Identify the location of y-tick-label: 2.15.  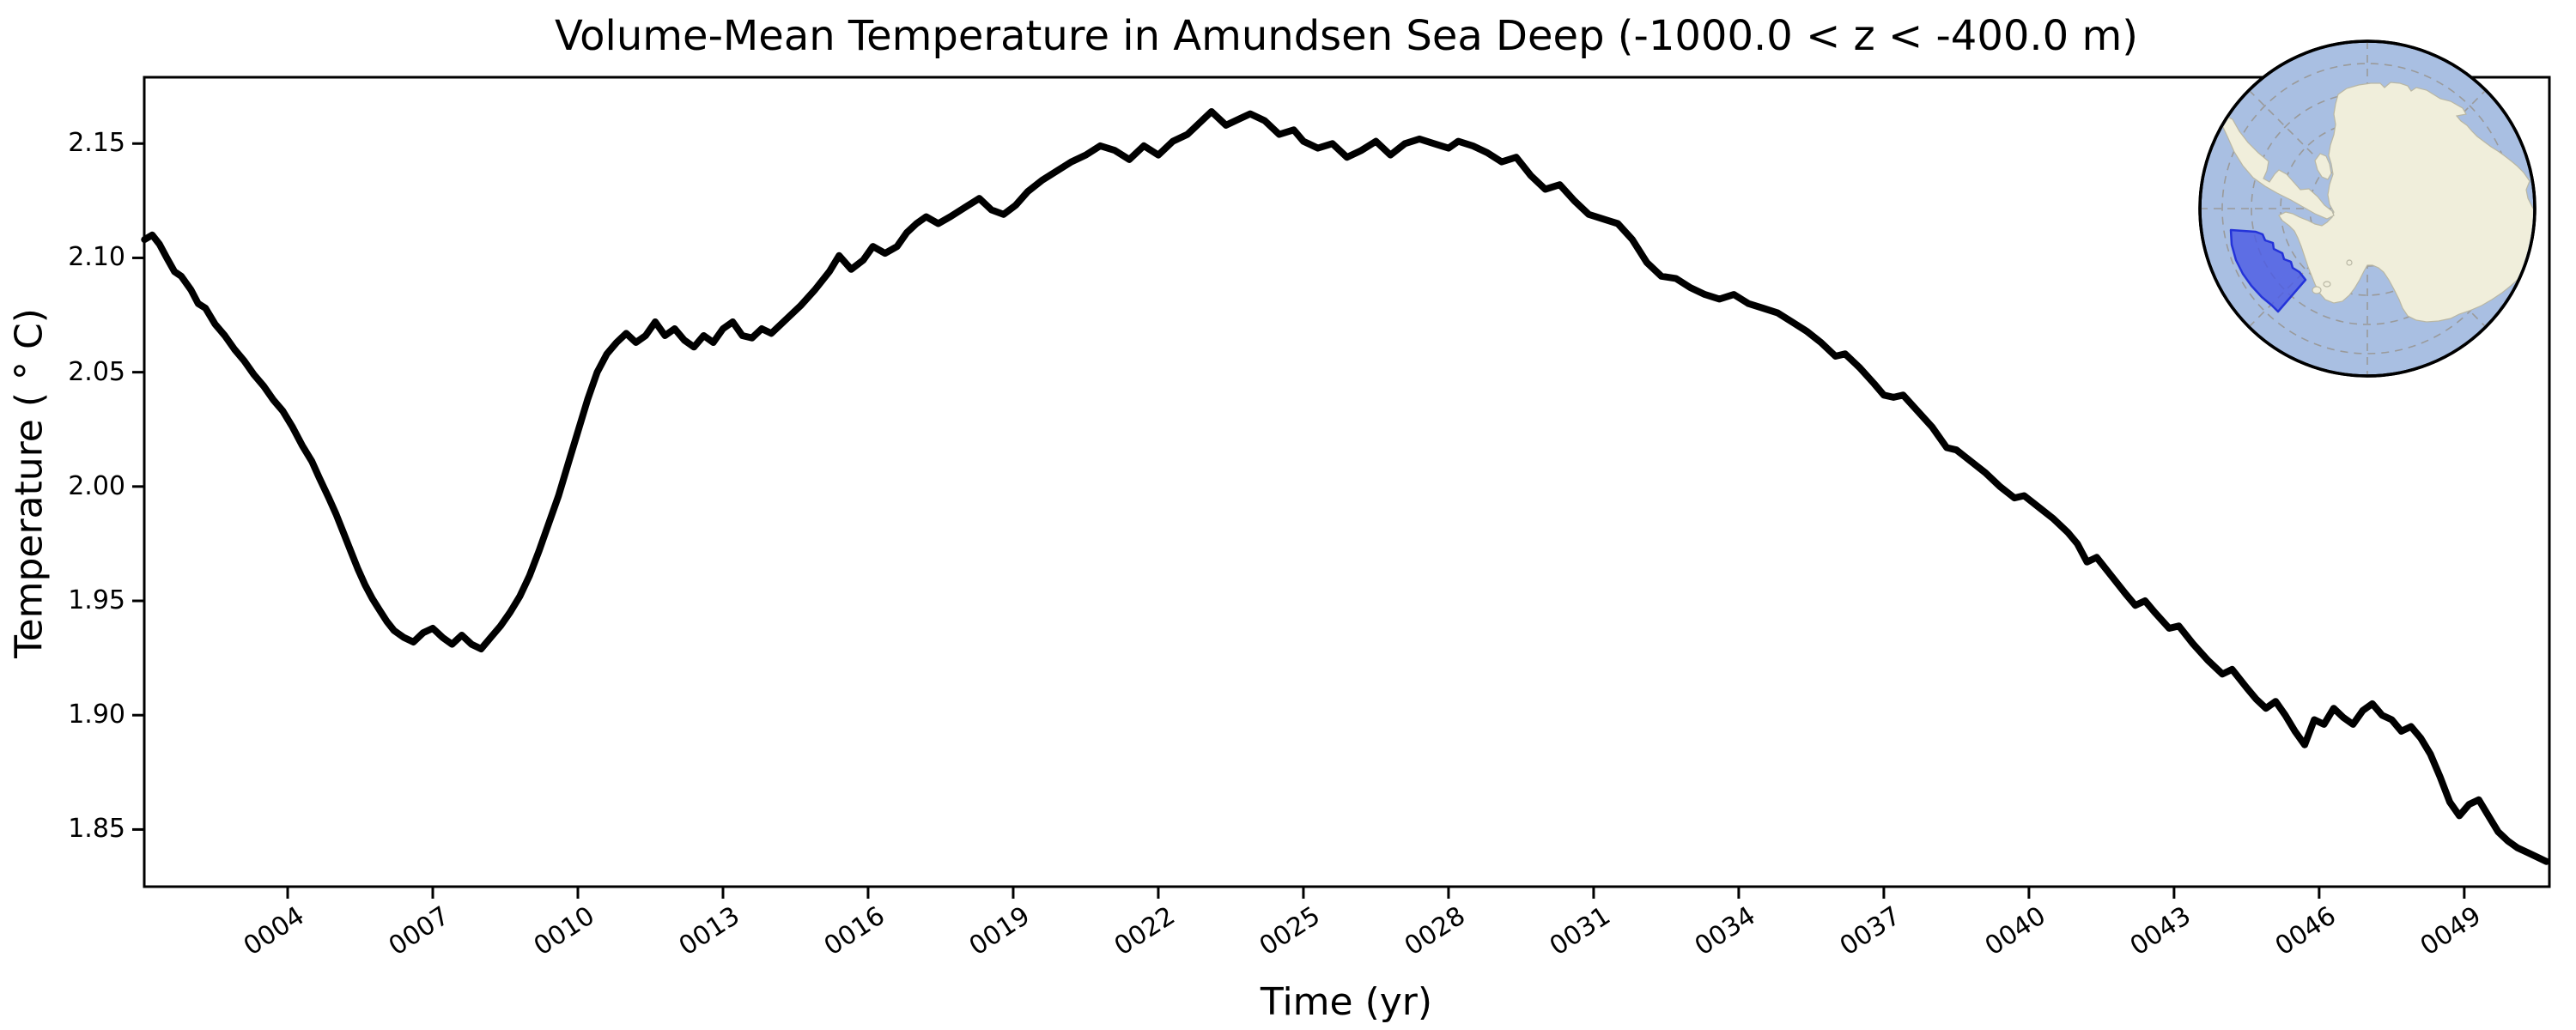
(96, 143).